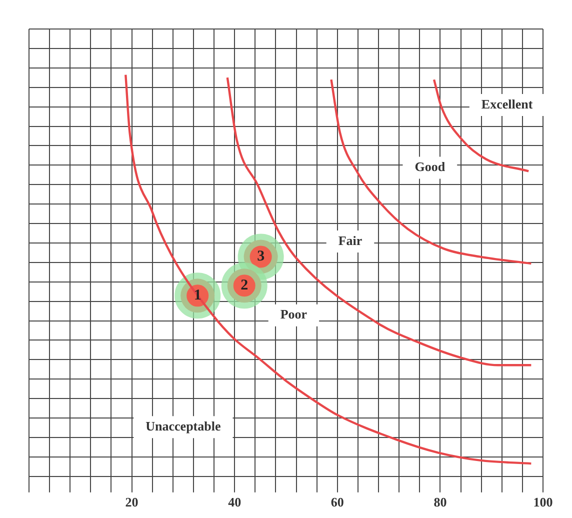 The width and height of the screenshot is (572, 518). I want to click on series-label: 1, so click(198, 296).